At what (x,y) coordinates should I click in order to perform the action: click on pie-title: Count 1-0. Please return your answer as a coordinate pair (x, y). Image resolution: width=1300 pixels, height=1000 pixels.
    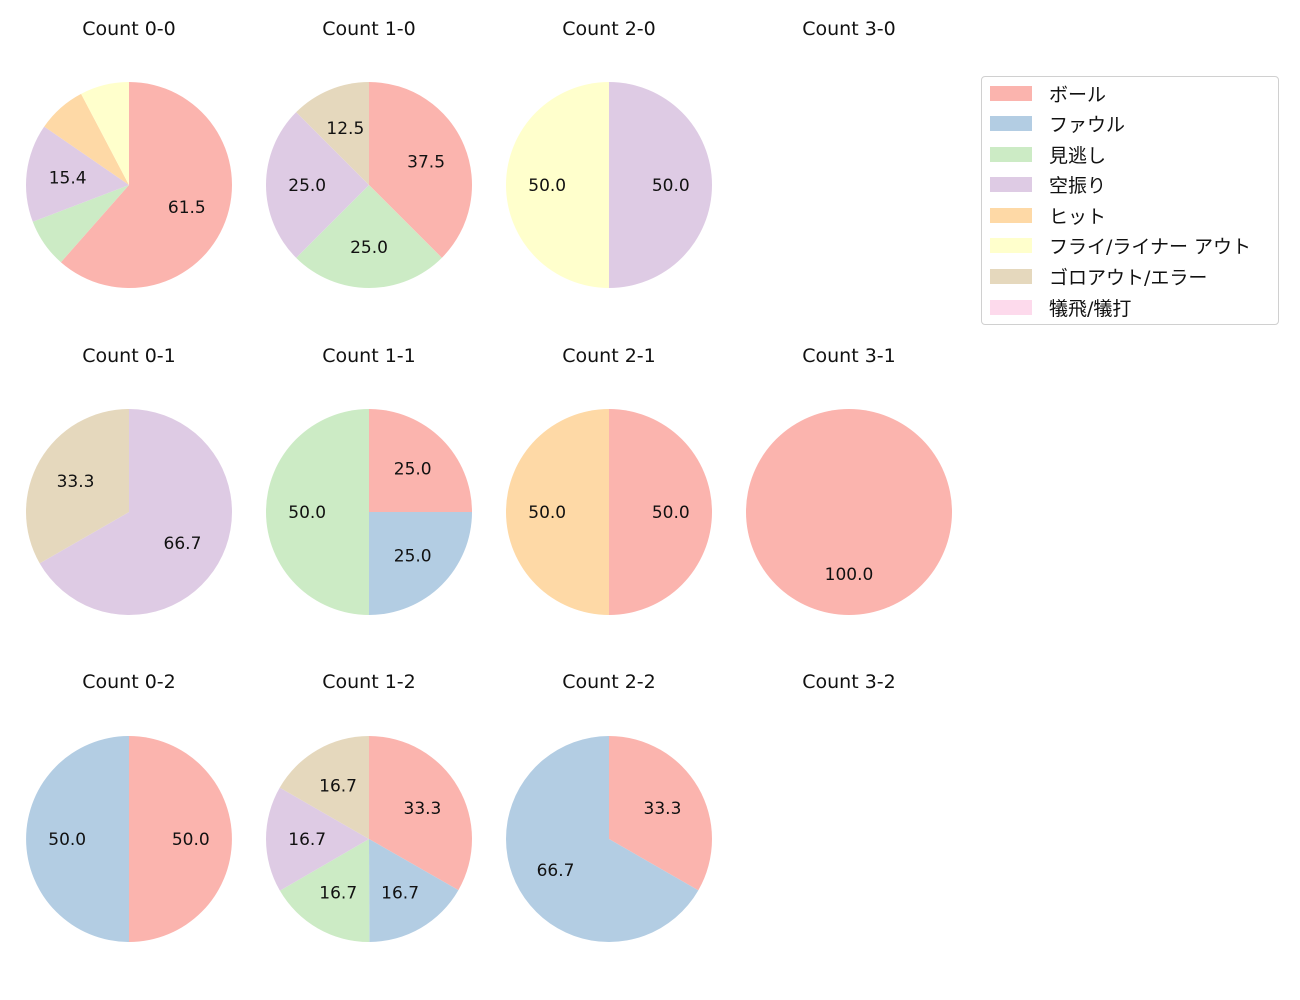
    Looking at the image, I should click on (369, 29).